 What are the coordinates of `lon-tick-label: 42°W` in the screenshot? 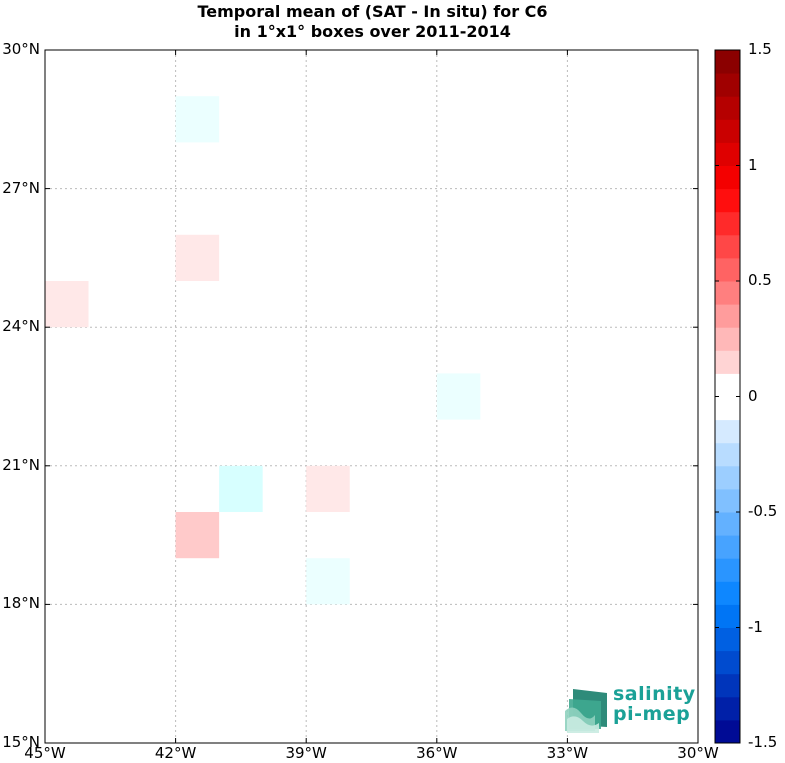 It's located at (175, 753).